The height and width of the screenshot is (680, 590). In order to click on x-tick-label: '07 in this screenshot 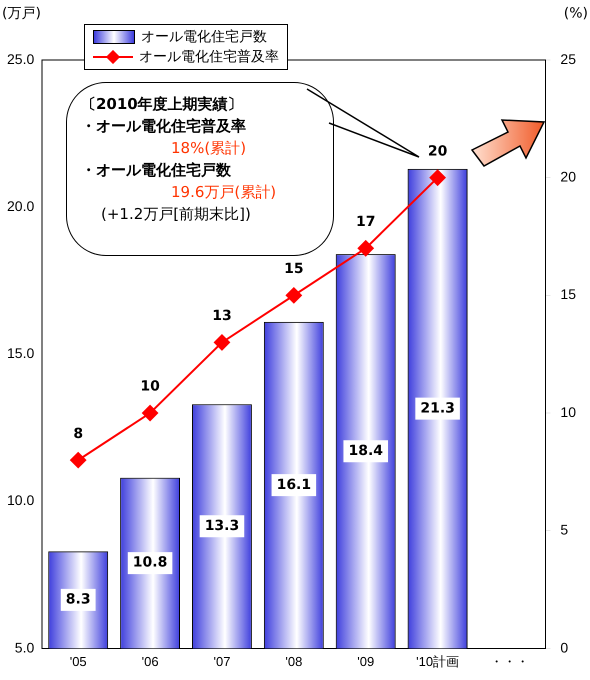, I will do `click(221, 661)`.